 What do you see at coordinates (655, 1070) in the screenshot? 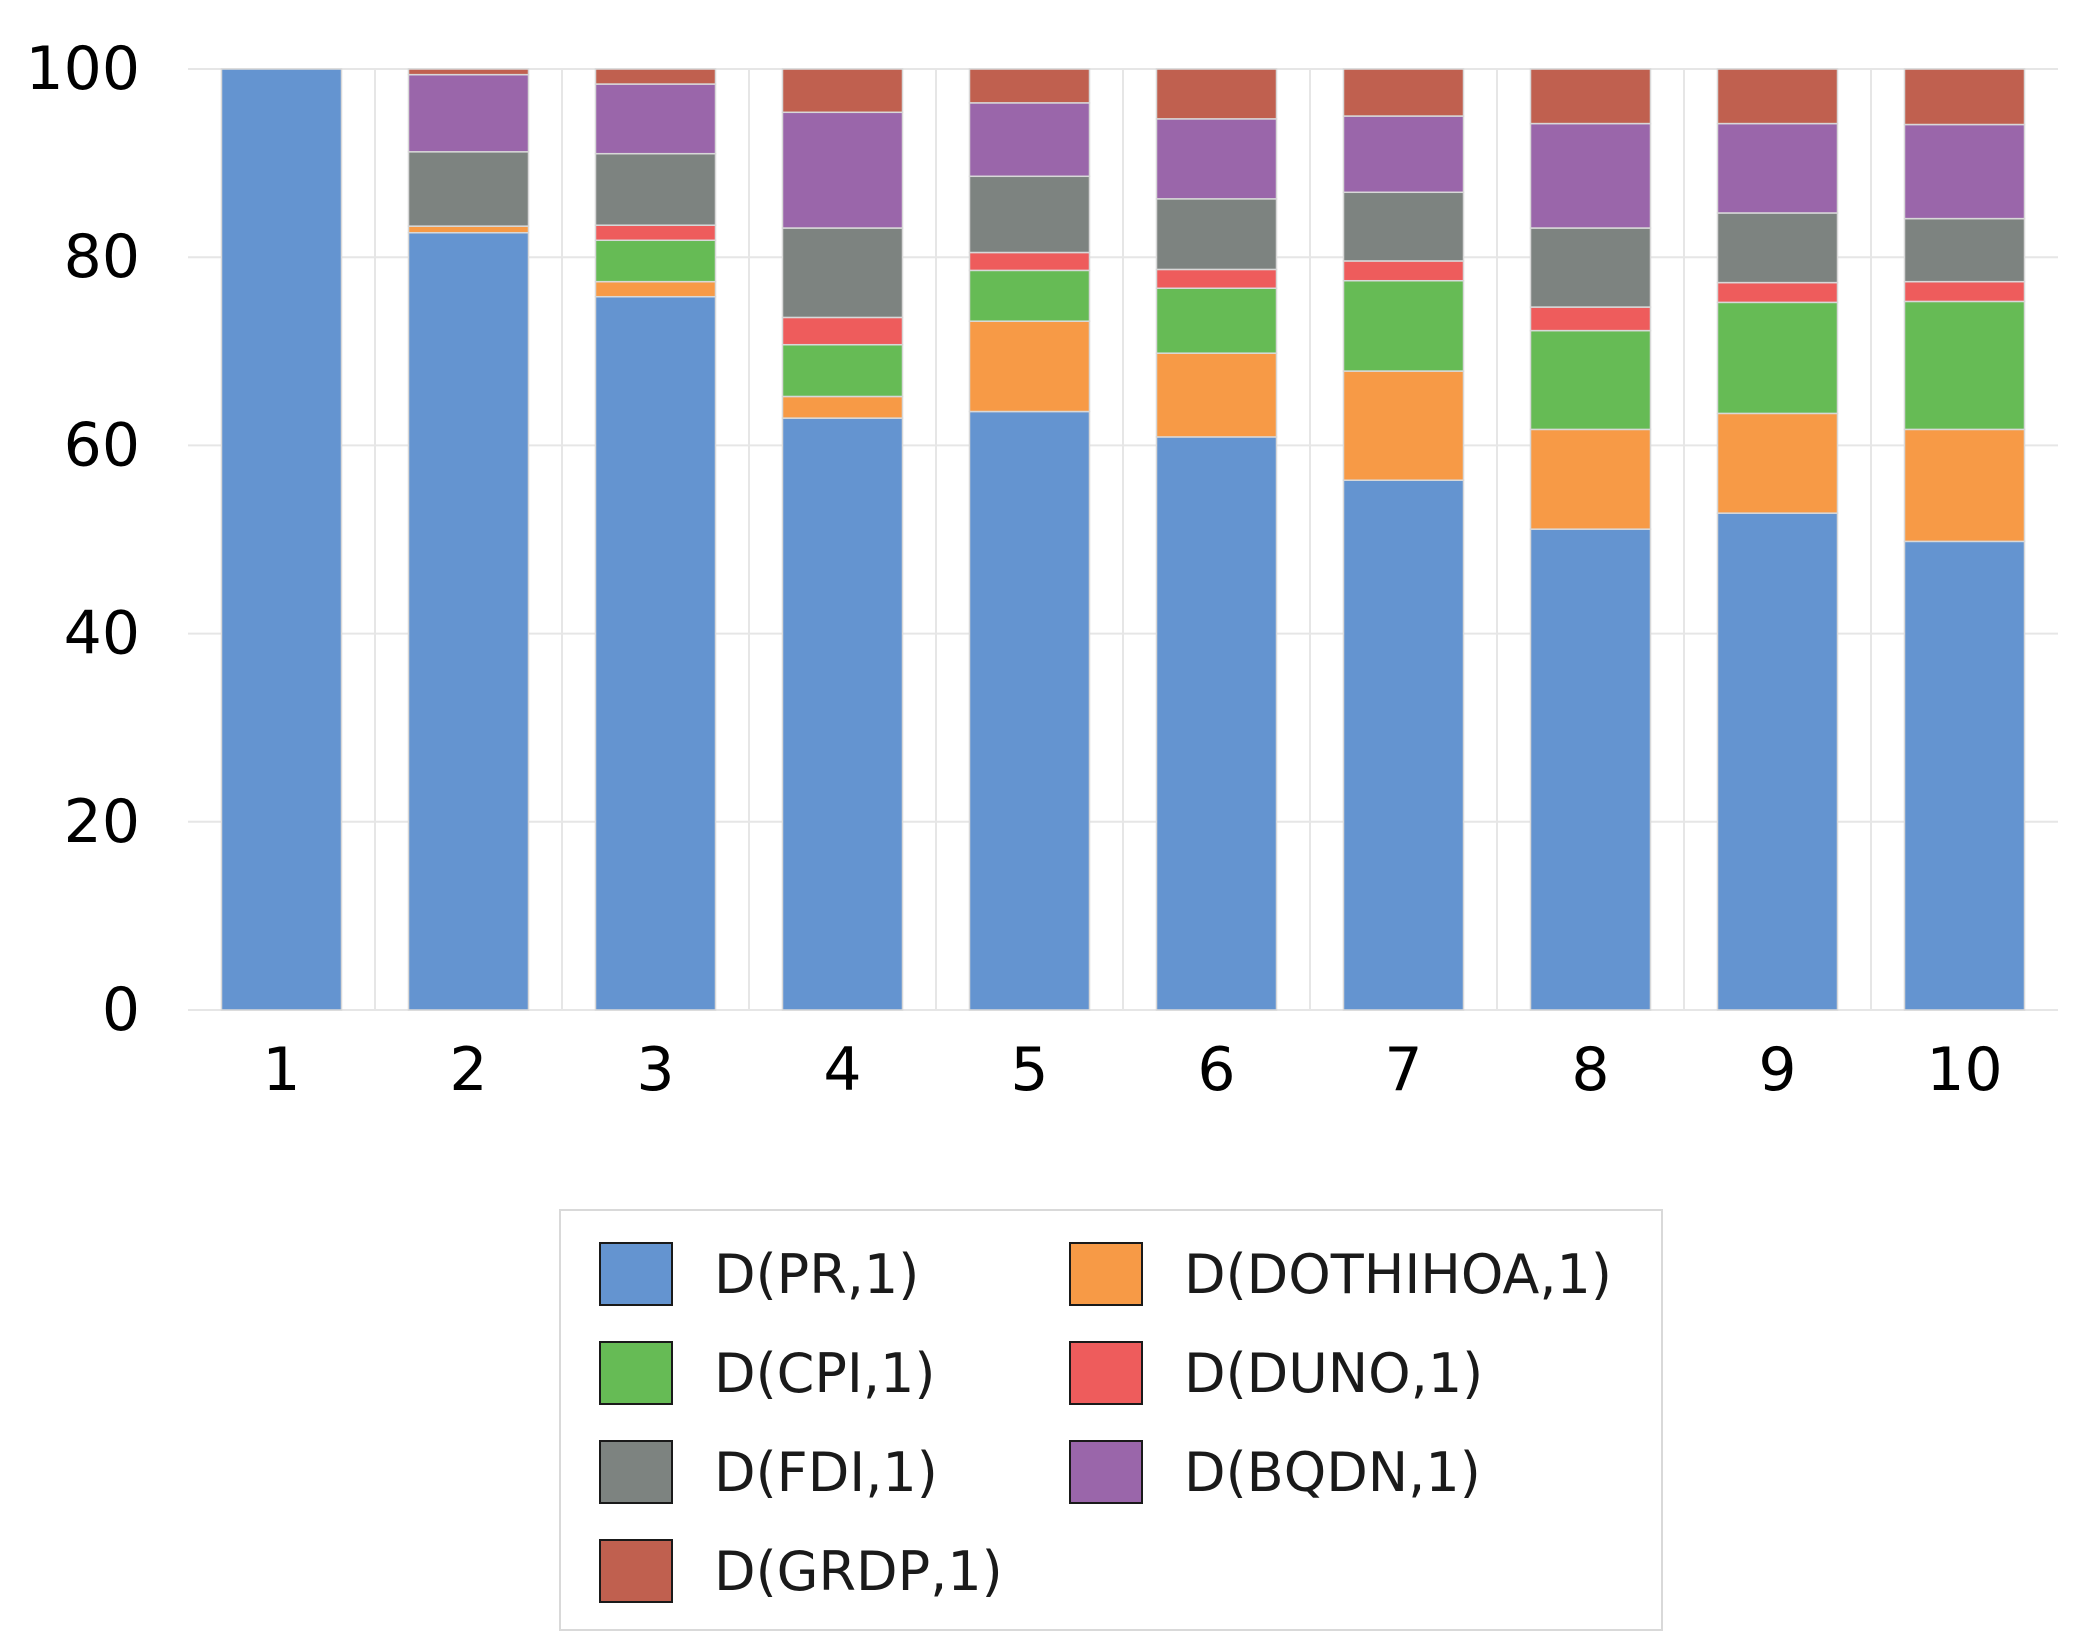
I see `x-tick-label-3: 3` at bounding box center [655, 1070].